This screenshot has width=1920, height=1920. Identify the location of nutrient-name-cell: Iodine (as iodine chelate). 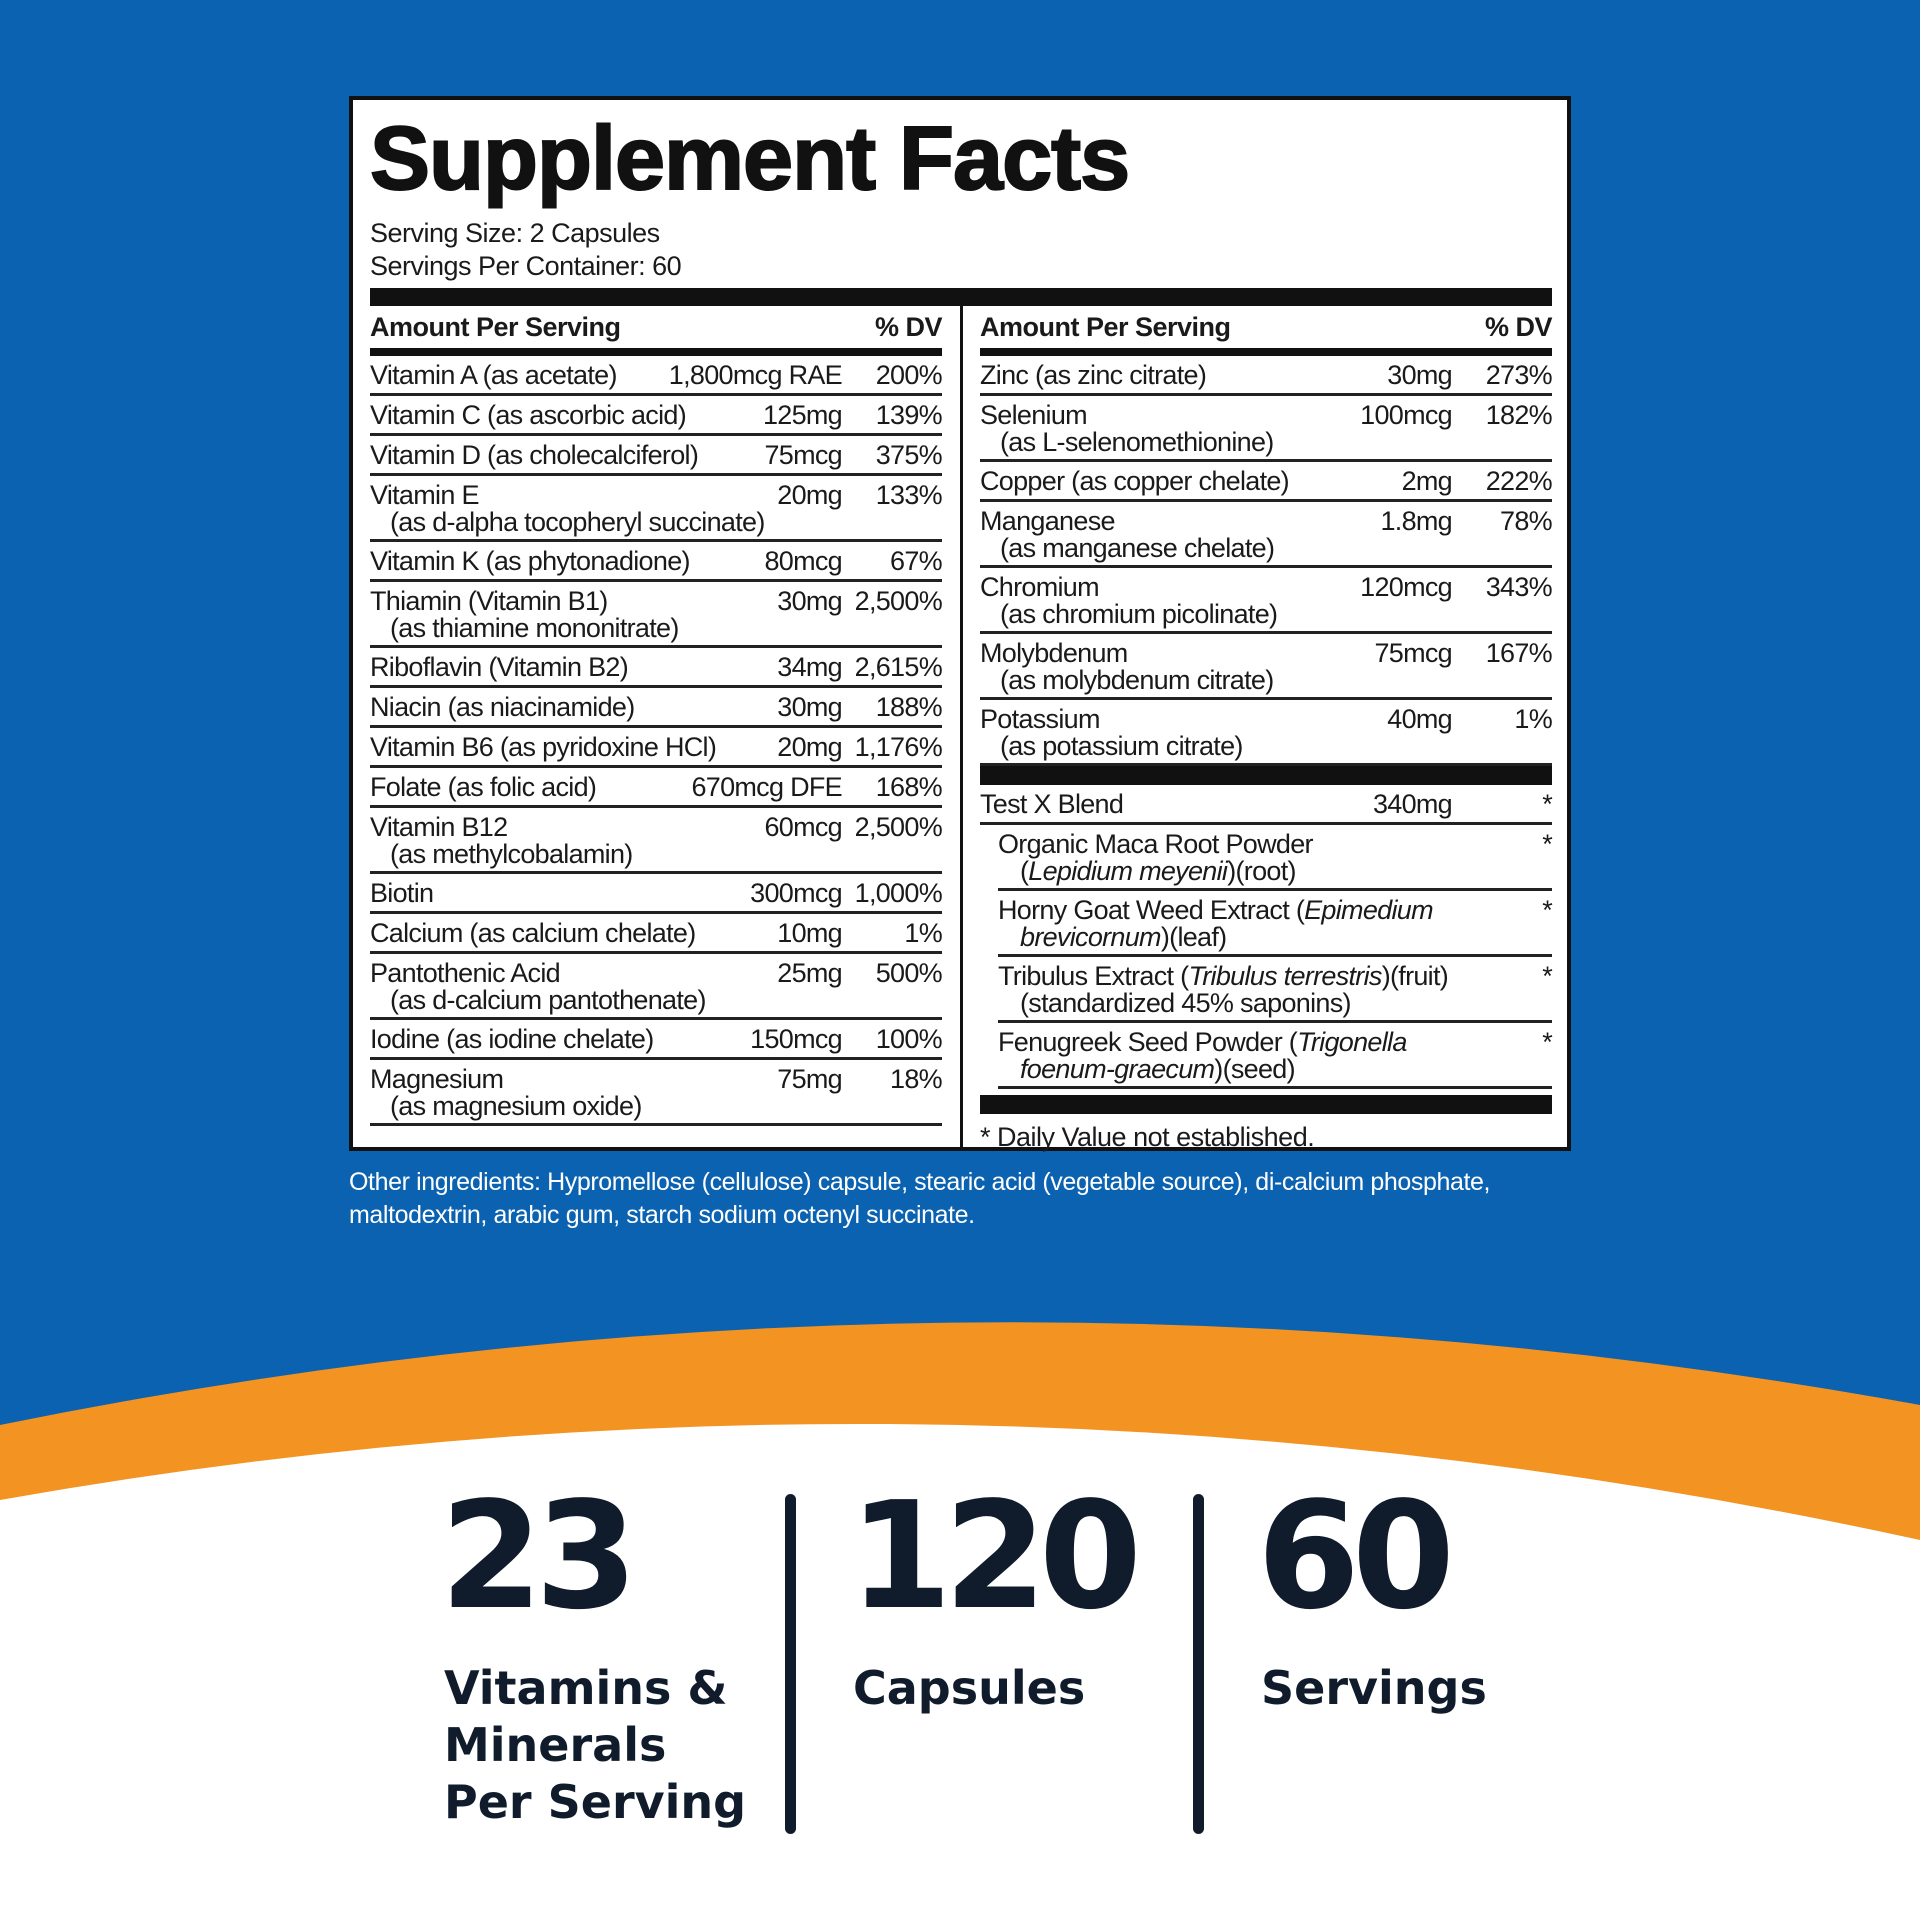
(560, 1041).